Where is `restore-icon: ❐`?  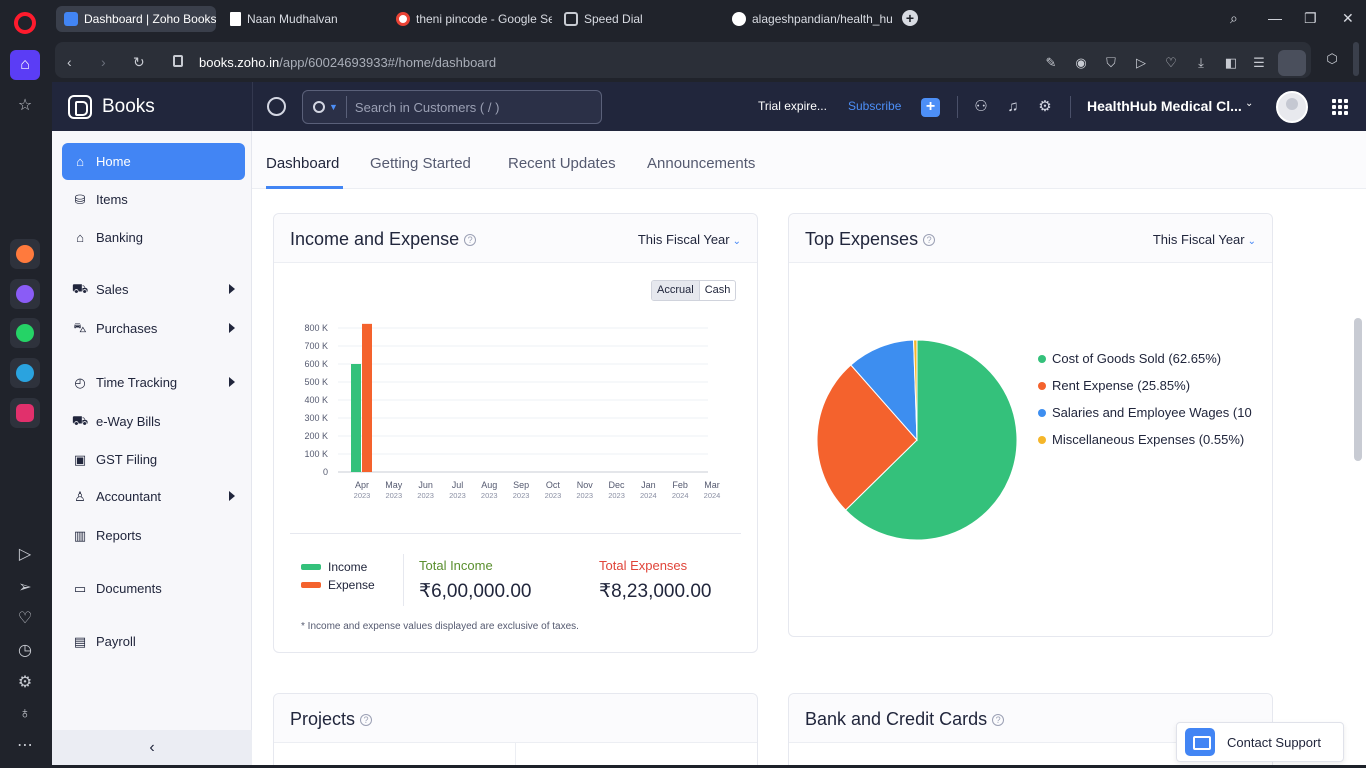
restore-icon: ❐ is located at coordinates (1310, 18).